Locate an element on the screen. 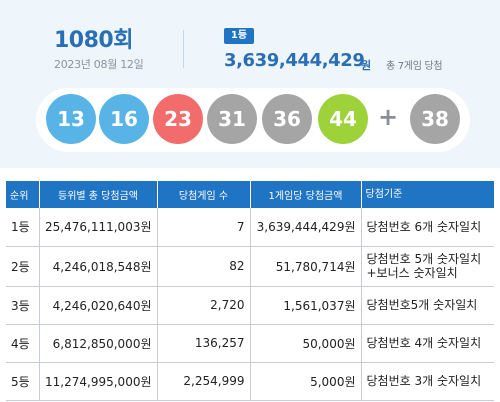 This screenshot has width=500, height=402. header-criteria: 당첨기준 is located at coordinates (384, 194).